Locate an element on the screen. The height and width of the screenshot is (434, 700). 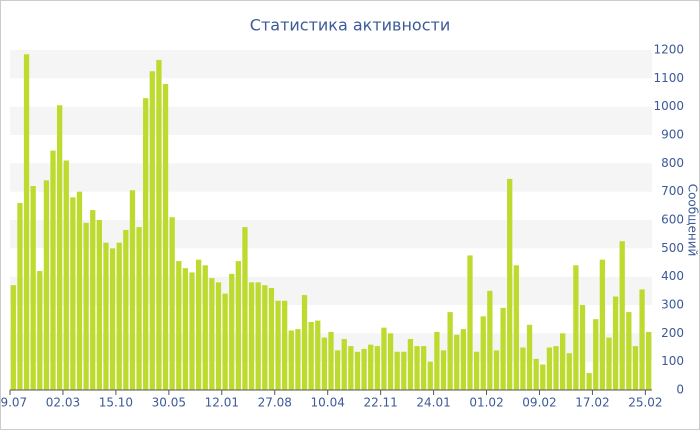
x-tick-label: 15.10 is located at coordinates (116, 403).